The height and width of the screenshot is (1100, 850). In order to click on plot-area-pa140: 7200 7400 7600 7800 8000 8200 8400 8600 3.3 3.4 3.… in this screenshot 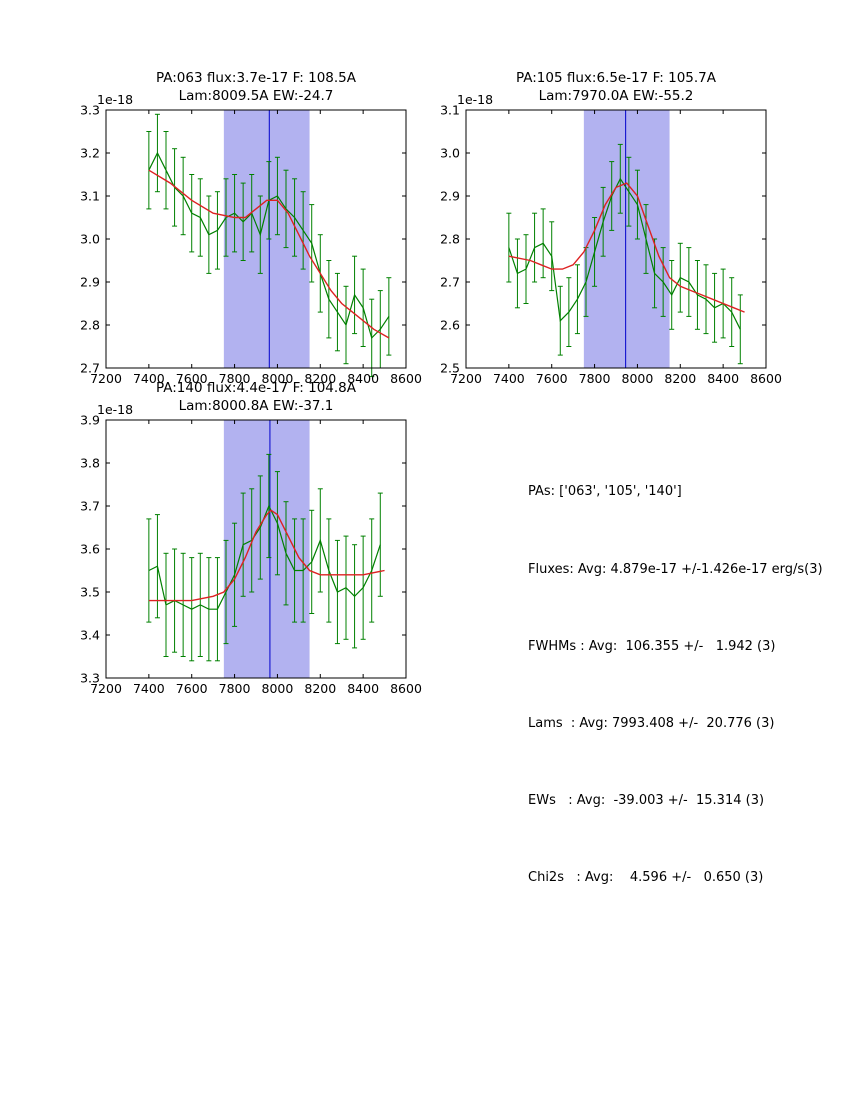, I will do `click(251, 549)`.